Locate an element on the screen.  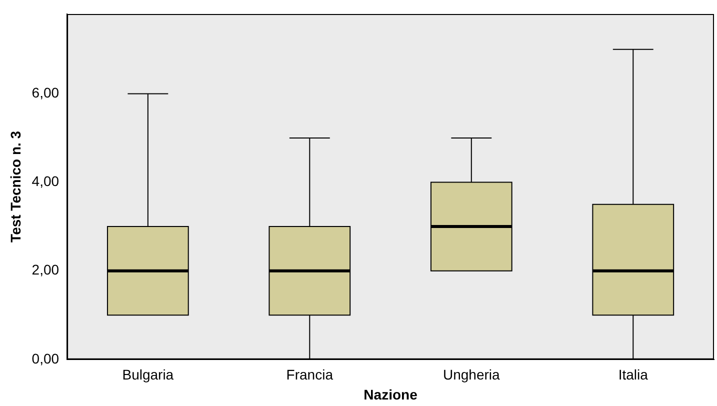
y-tick-label: 2,00 is located at coordinates (46, 270).